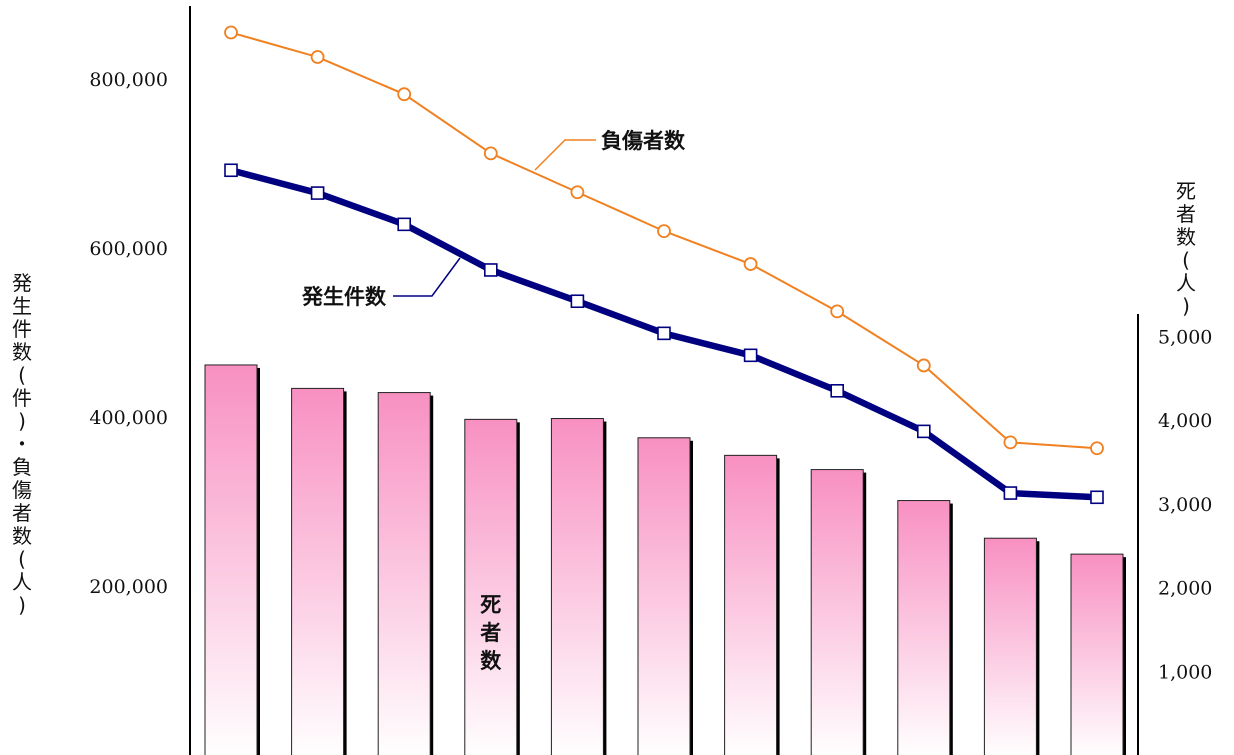 Image resolution: width=1234 pixels, height=755 pixels. What do you see at coordinates (344, 297) in the screenshot?
I see `series-label-cases: 発生件数` at bounding box center [344, 297].